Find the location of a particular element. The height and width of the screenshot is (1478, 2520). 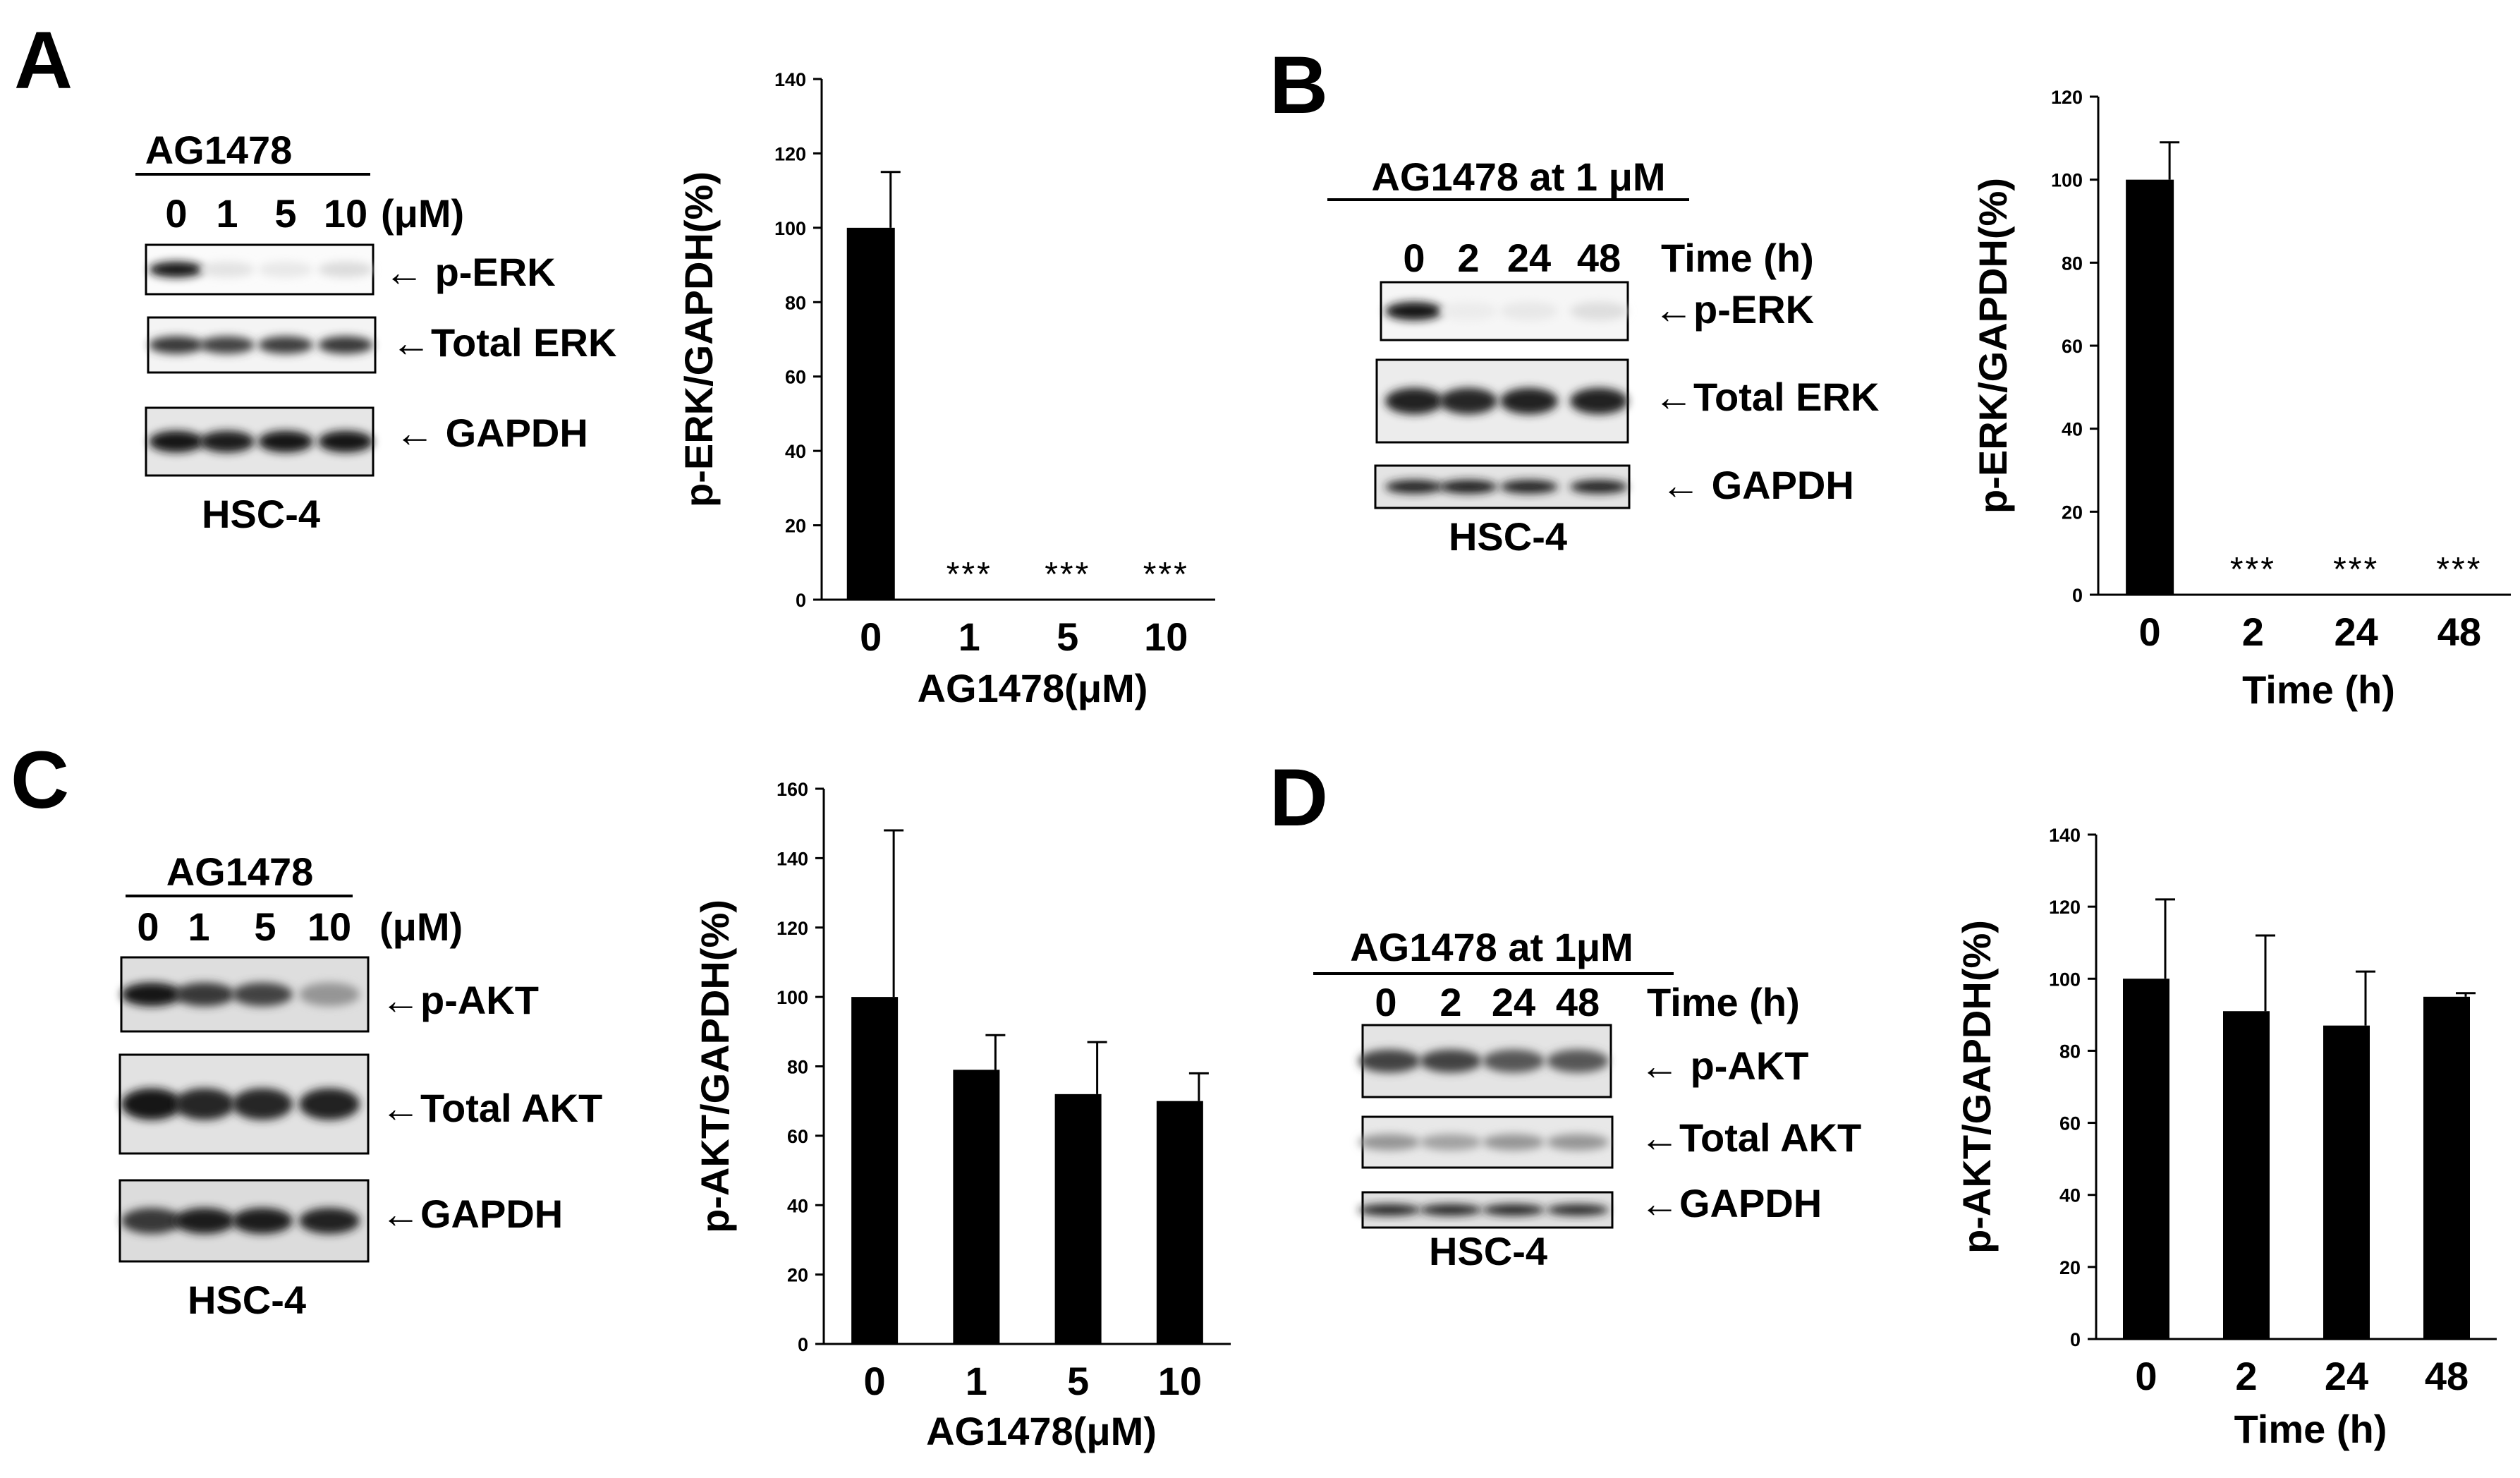

chart-c-ytick-label-3: 60 is located at coordinates (798, 1136).